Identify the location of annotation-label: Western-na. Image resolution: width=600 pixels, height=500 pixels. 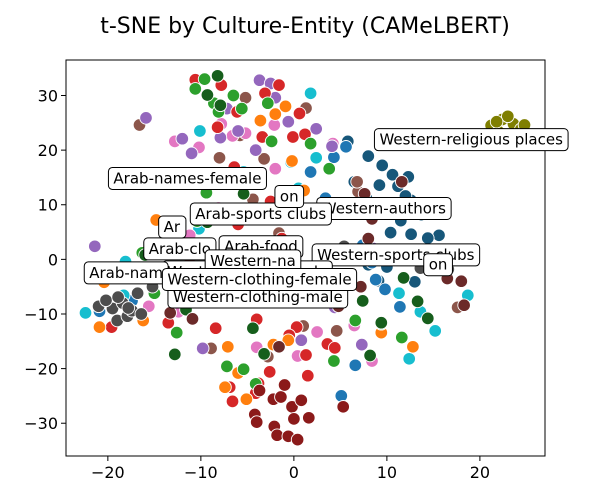
(253, 261).